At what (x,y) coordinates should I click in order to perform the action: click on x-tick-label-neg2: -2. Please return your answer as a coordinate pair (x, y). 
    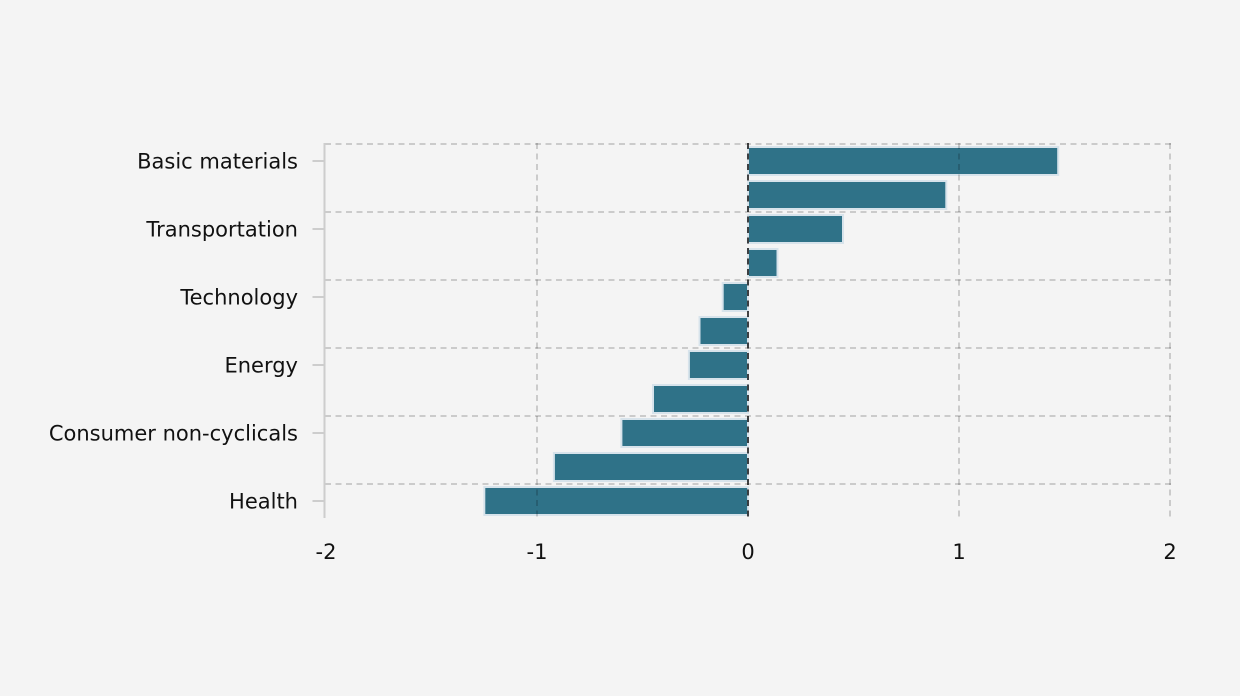
    Looking at the image, I should click on (326, 552).